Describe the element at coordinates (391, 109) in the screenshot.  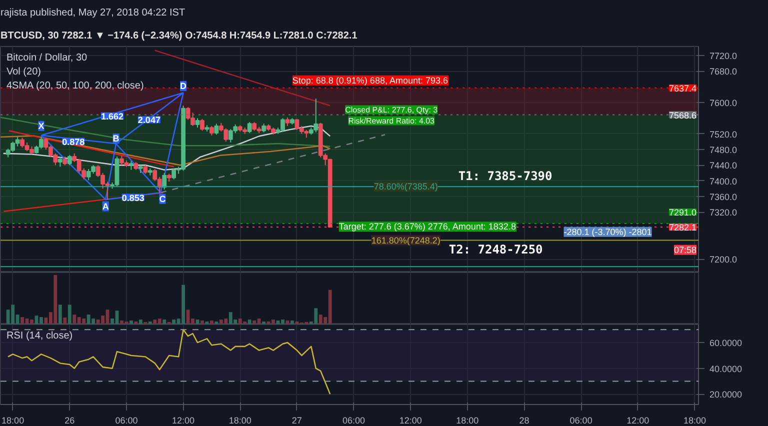
I see `annotation: Closed P&L: 277.6, Qty: 3` at that location.